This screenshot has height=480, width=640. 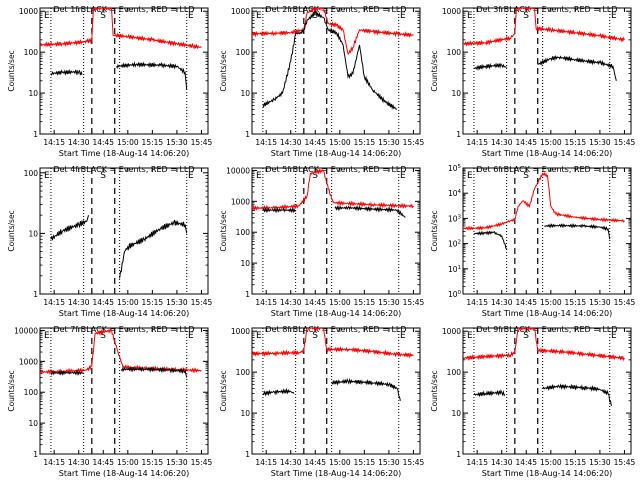 What do you see at coordinates (455, 193) in the screenshot?
I see `y-tick-label: 104` at bounding box center [455, 193].